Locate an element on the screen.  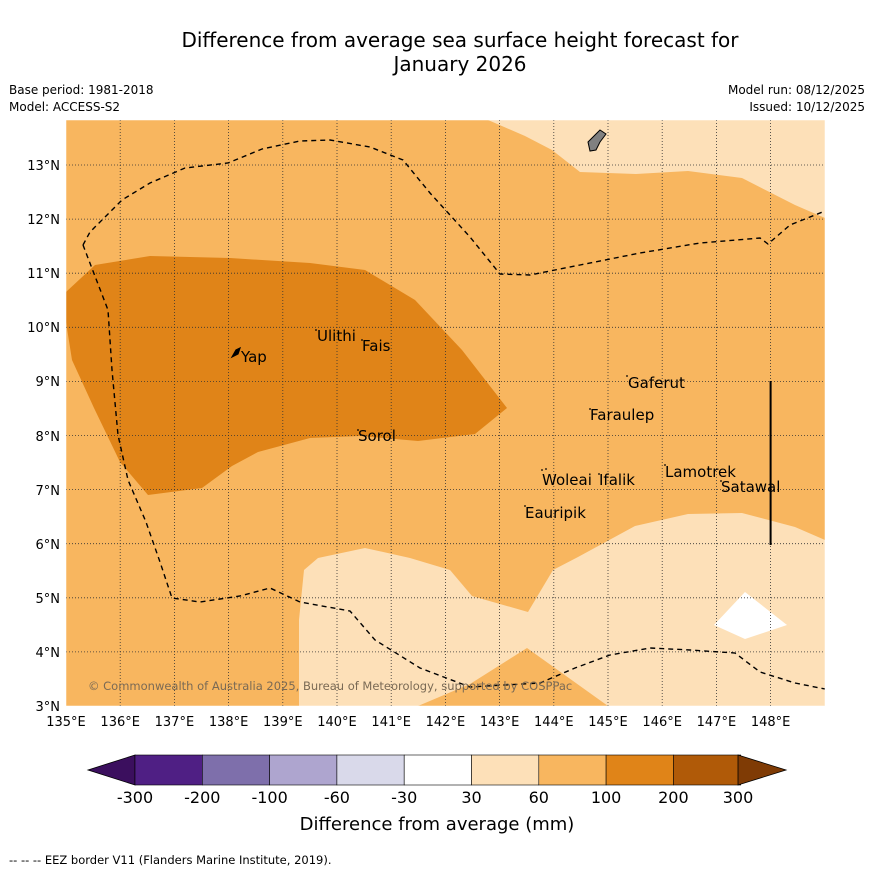
lat-tick-label: 5°N is located at coordinates (48, 599).